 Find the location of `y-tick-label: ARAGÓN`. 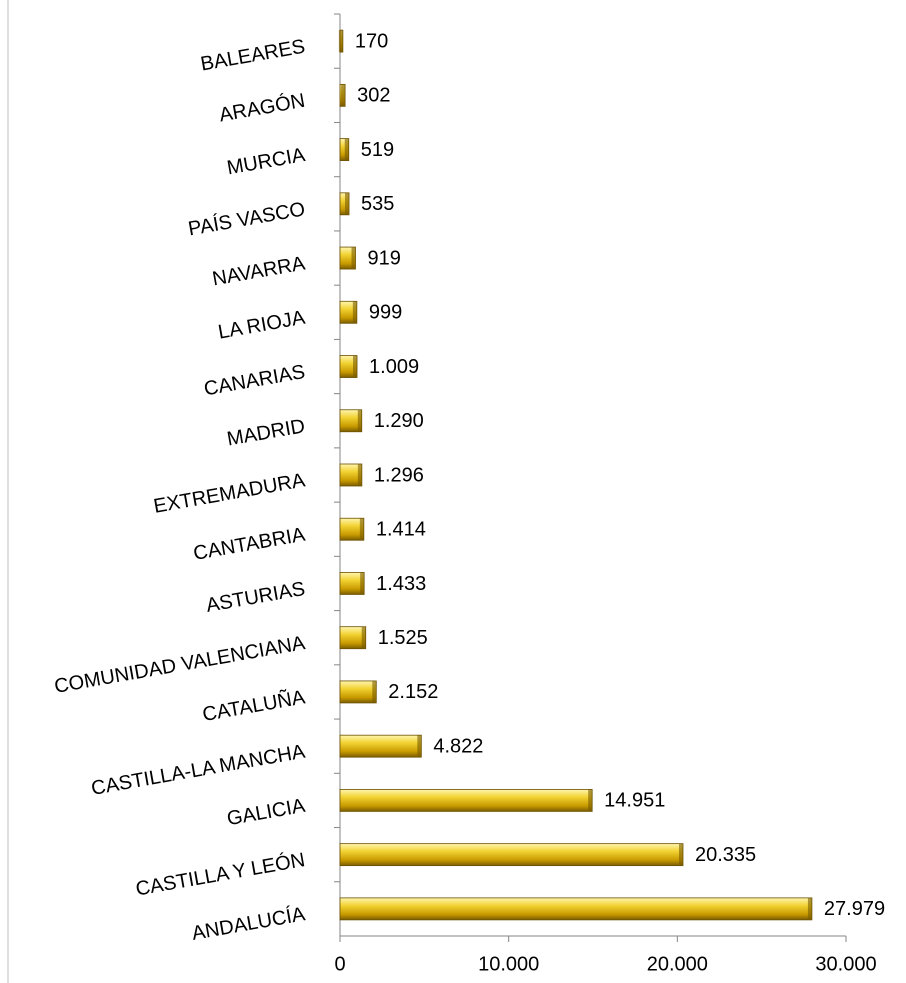

y-tick-label: ARAGÓN is located at coordinates (261, 108).